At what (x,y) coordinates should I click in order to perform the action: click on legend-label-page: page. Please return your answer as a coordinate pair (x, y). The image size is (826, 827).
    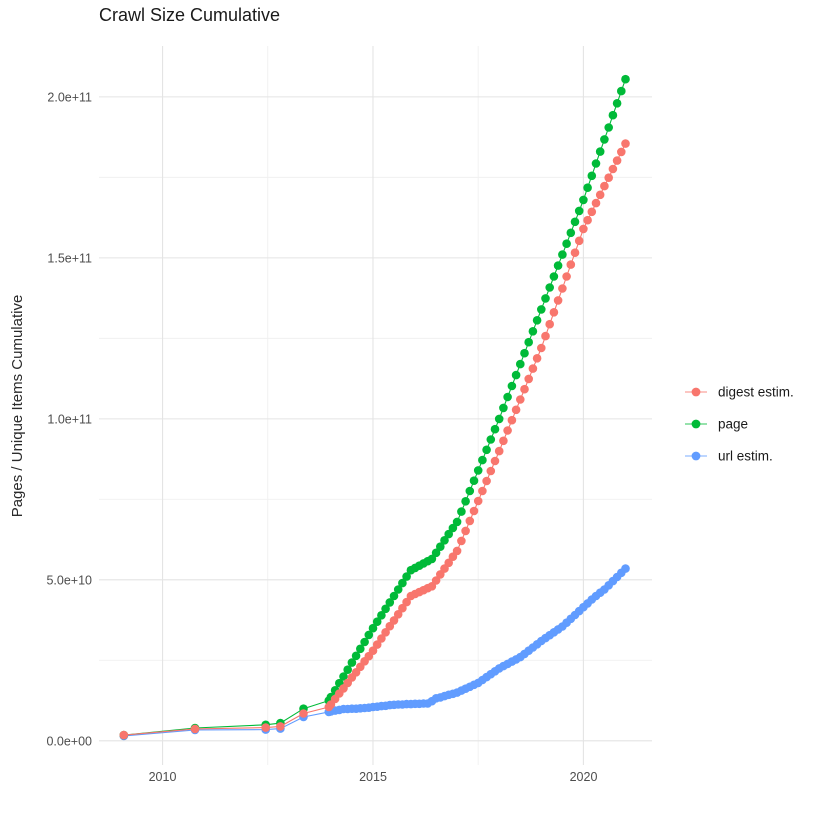
    Looking at the image, I should click on (733, 424).